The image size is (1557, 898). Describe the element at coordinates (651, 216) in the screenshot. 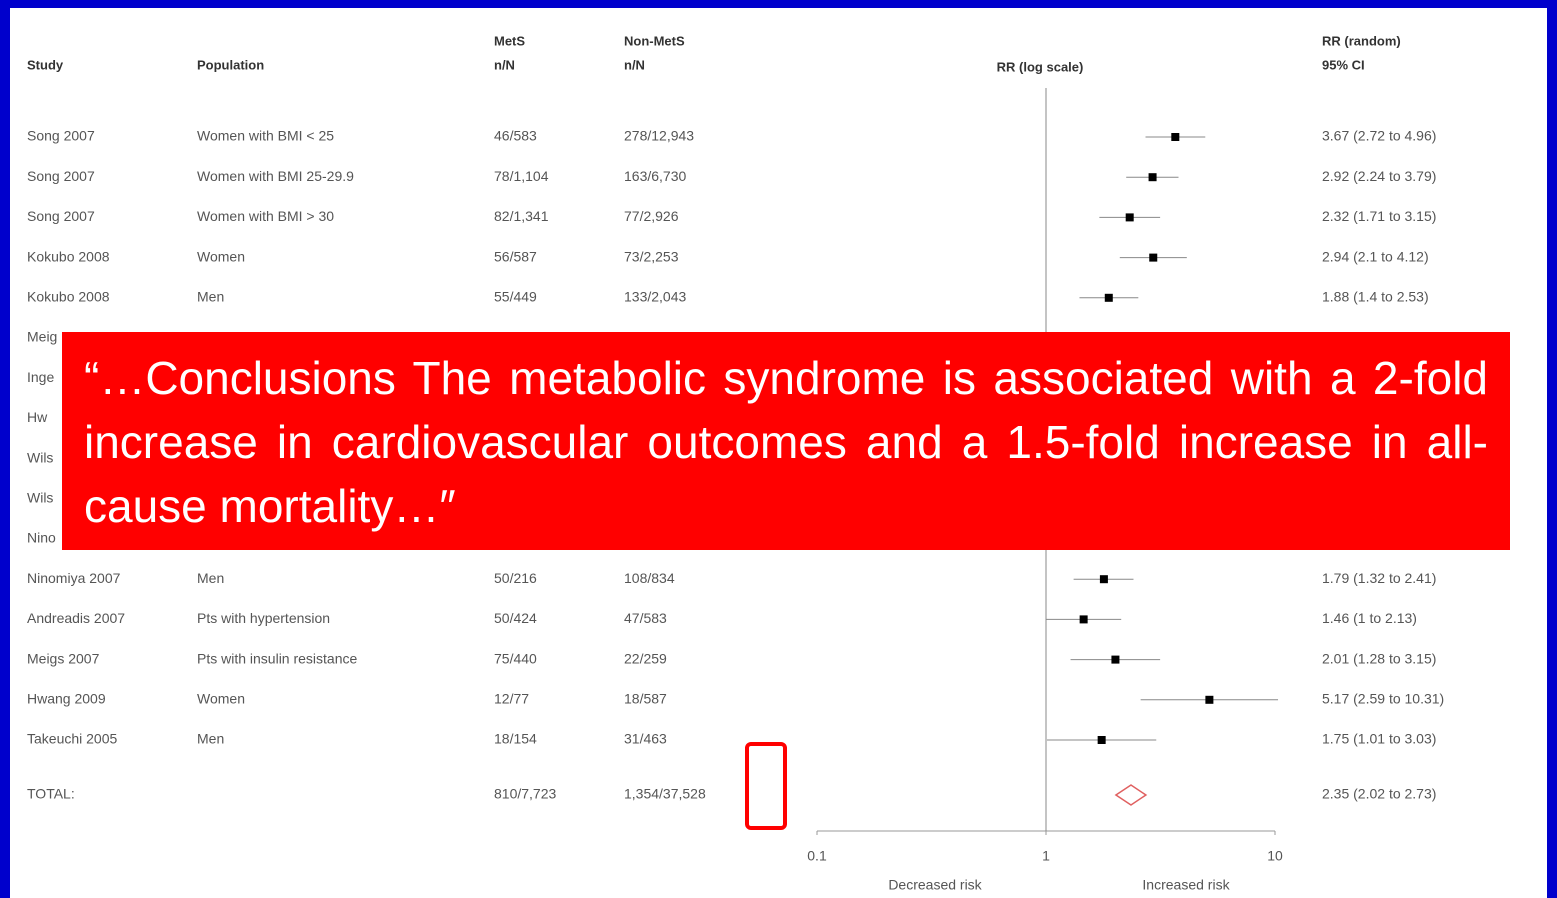

I see `cell-nonmets: 77/2,926` at that location.